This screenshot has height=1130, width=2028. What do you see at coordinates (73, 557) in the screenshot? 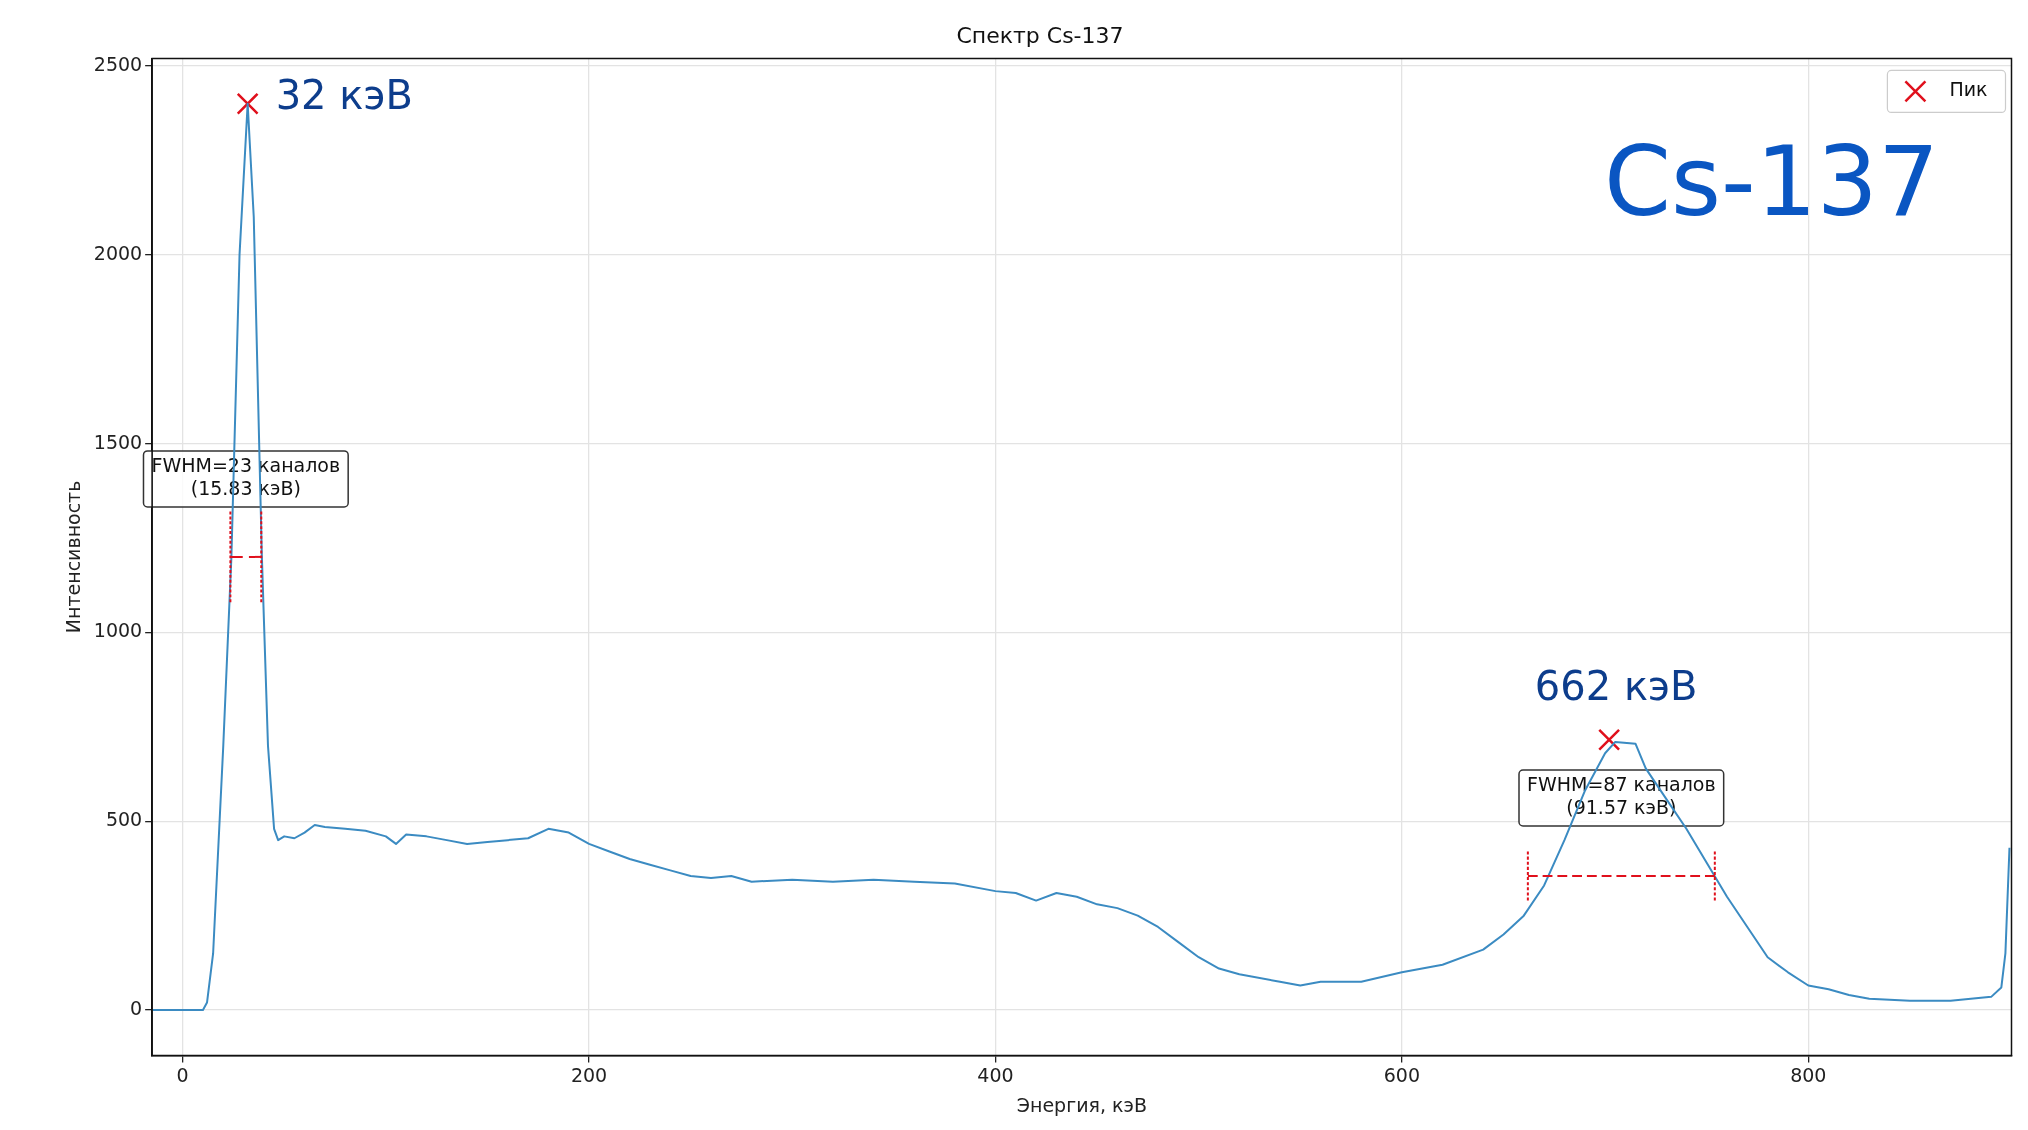
I see `y-axis-title: Интенсивность` at bounding box center [73, 557].